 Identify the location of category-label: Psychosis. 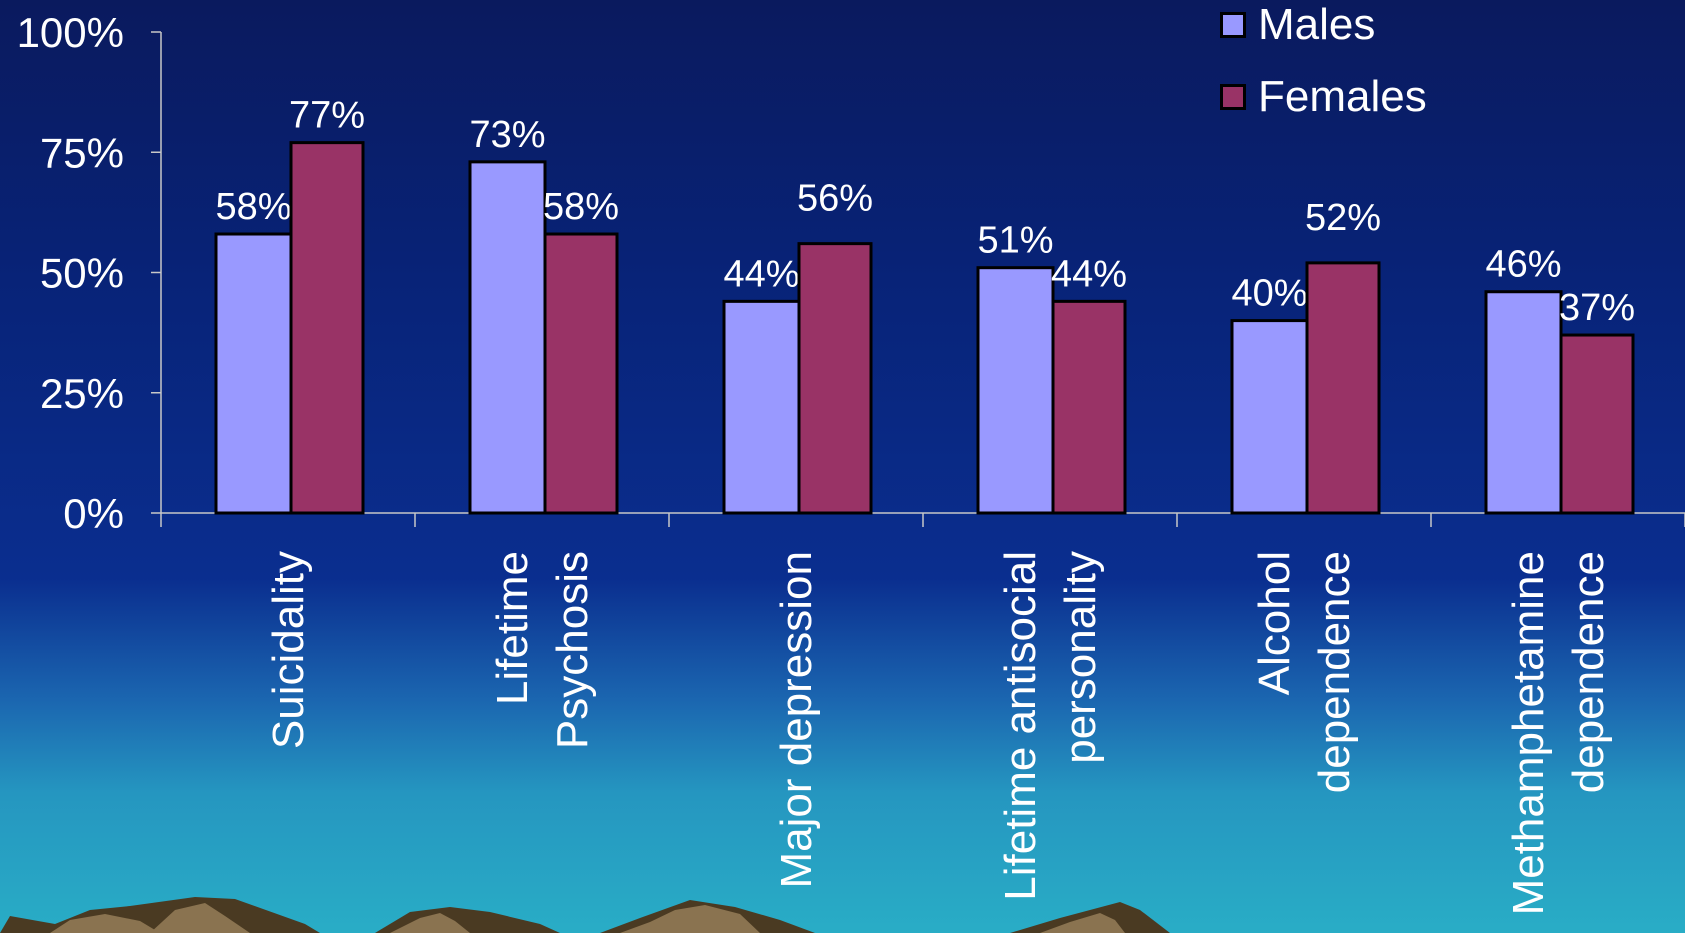
(572, 650).